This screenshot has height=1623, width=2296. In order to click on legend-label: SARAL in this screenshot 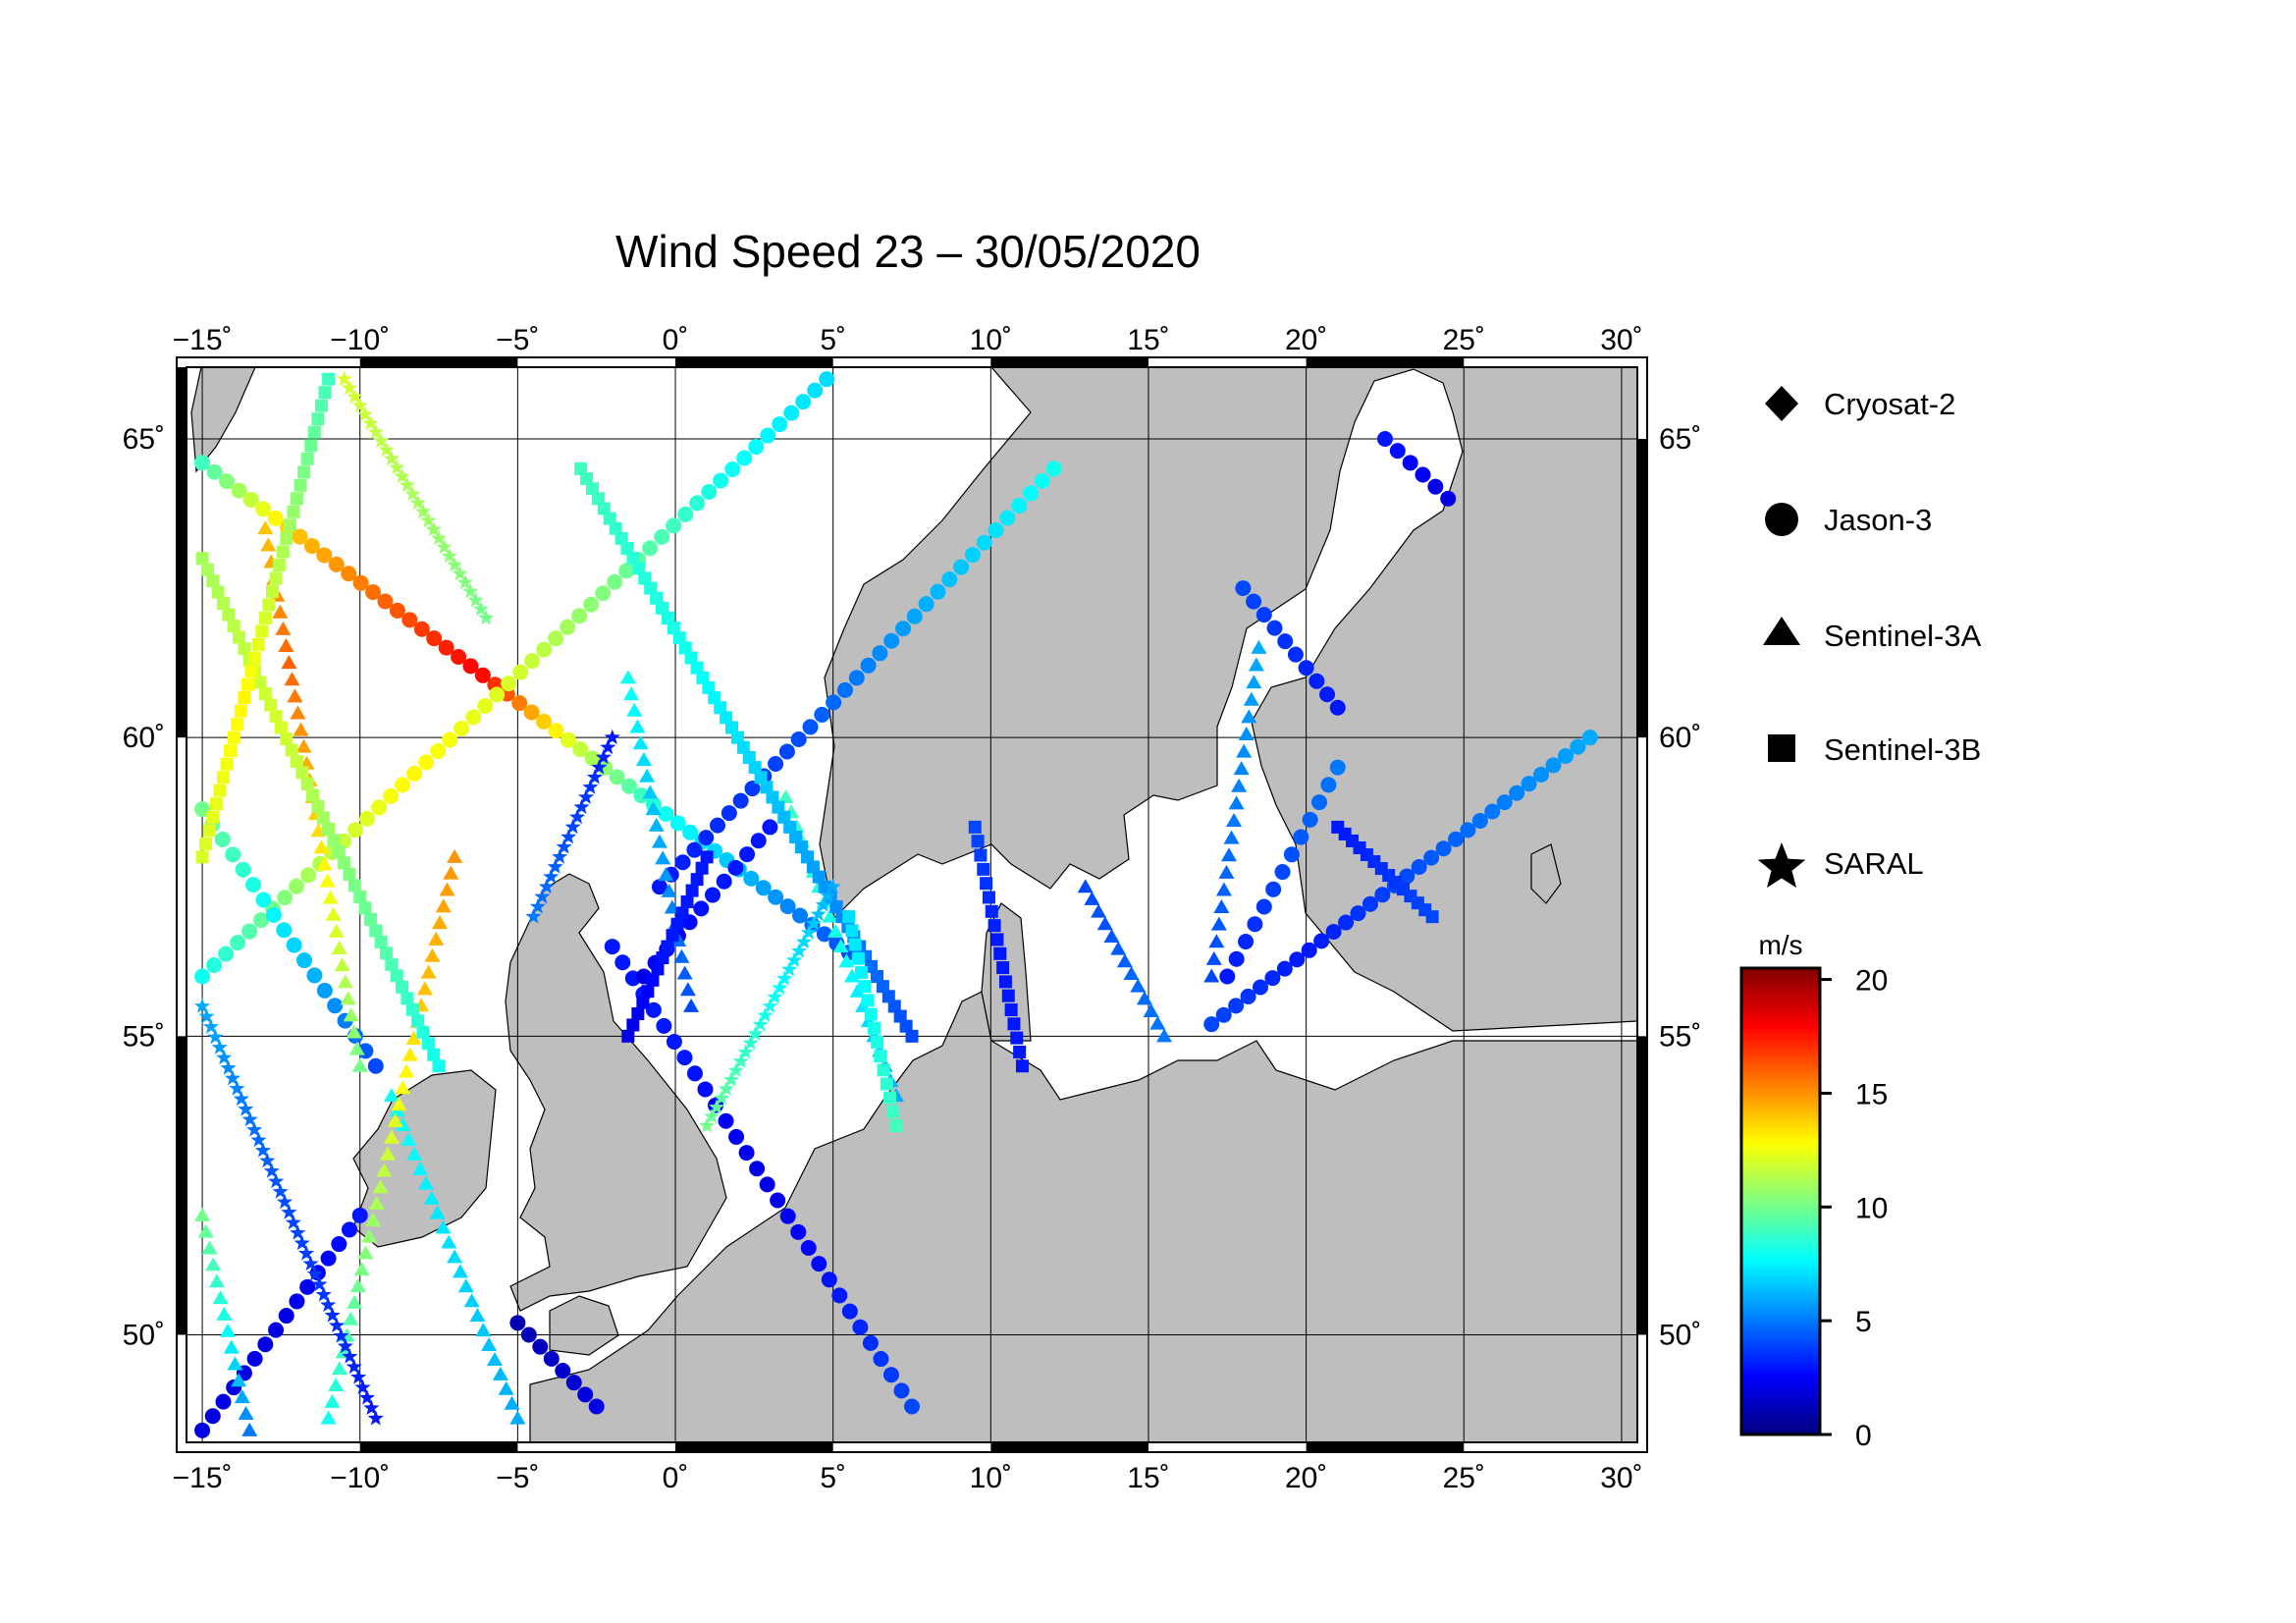, I will do `click(1874, 863)`.